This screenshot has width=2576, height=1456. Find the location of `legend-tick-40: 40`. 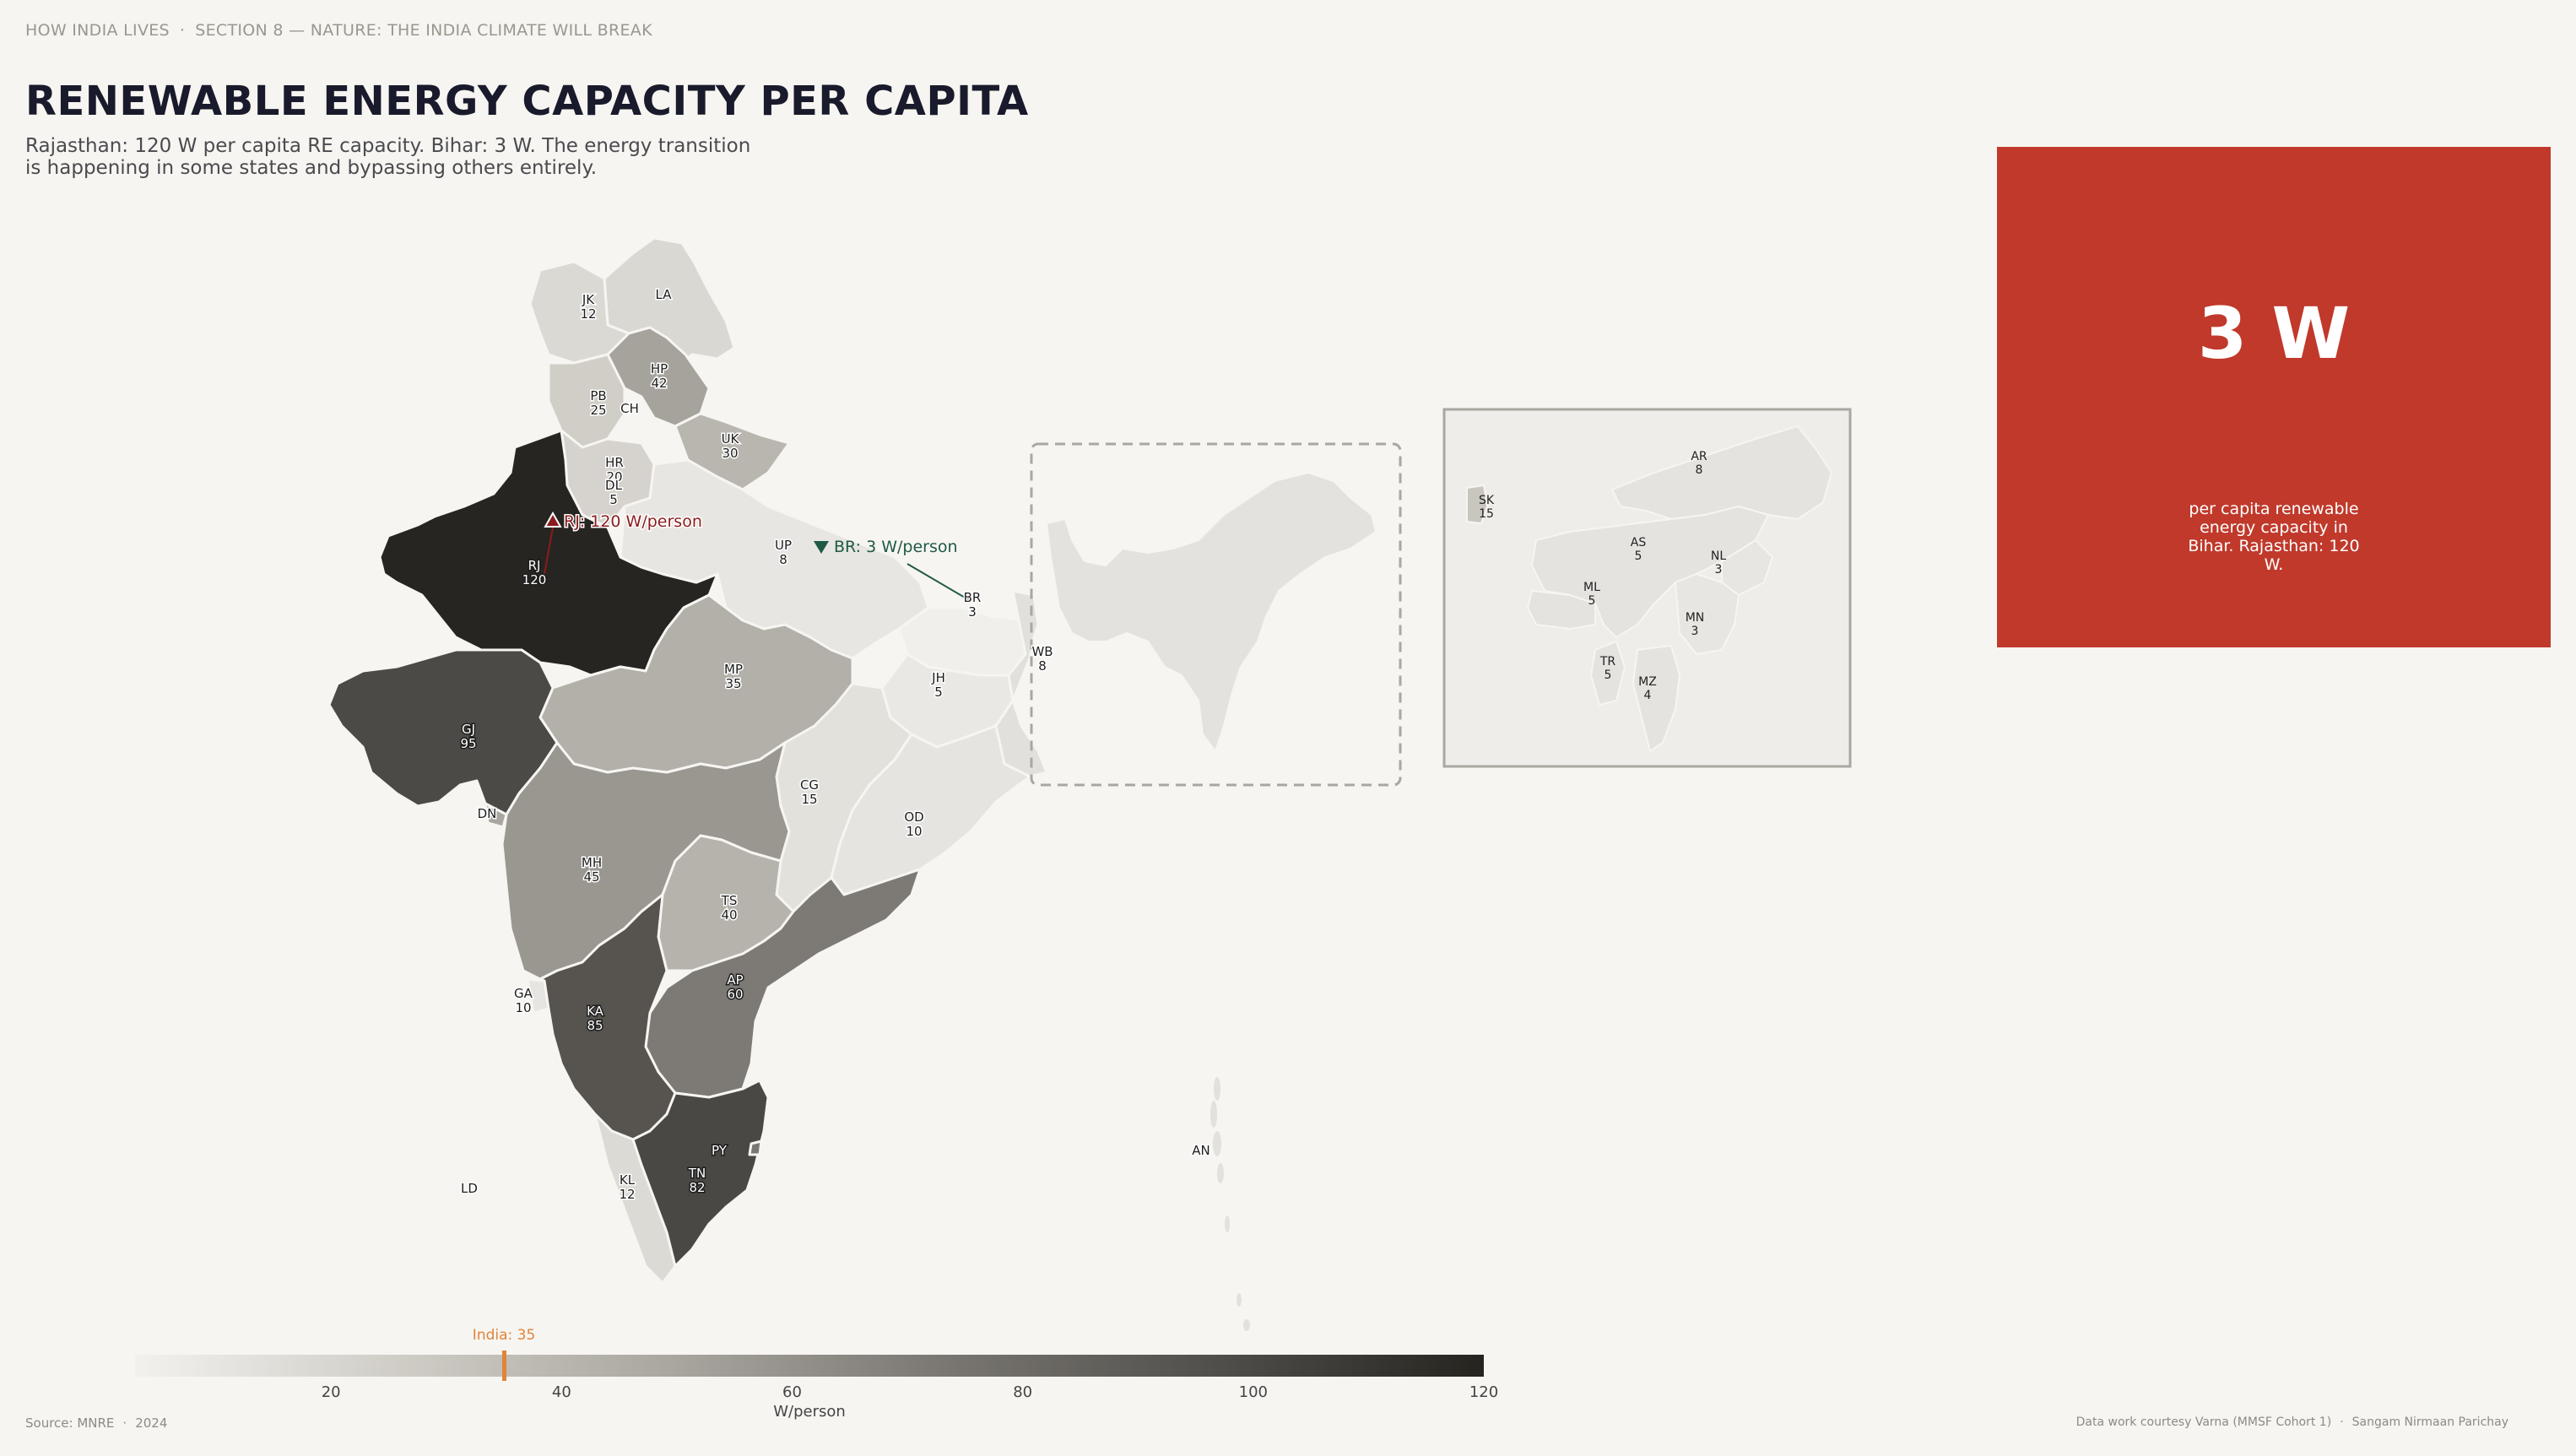

legend-tick-40: 40 is located at coordinates (561, 1392).